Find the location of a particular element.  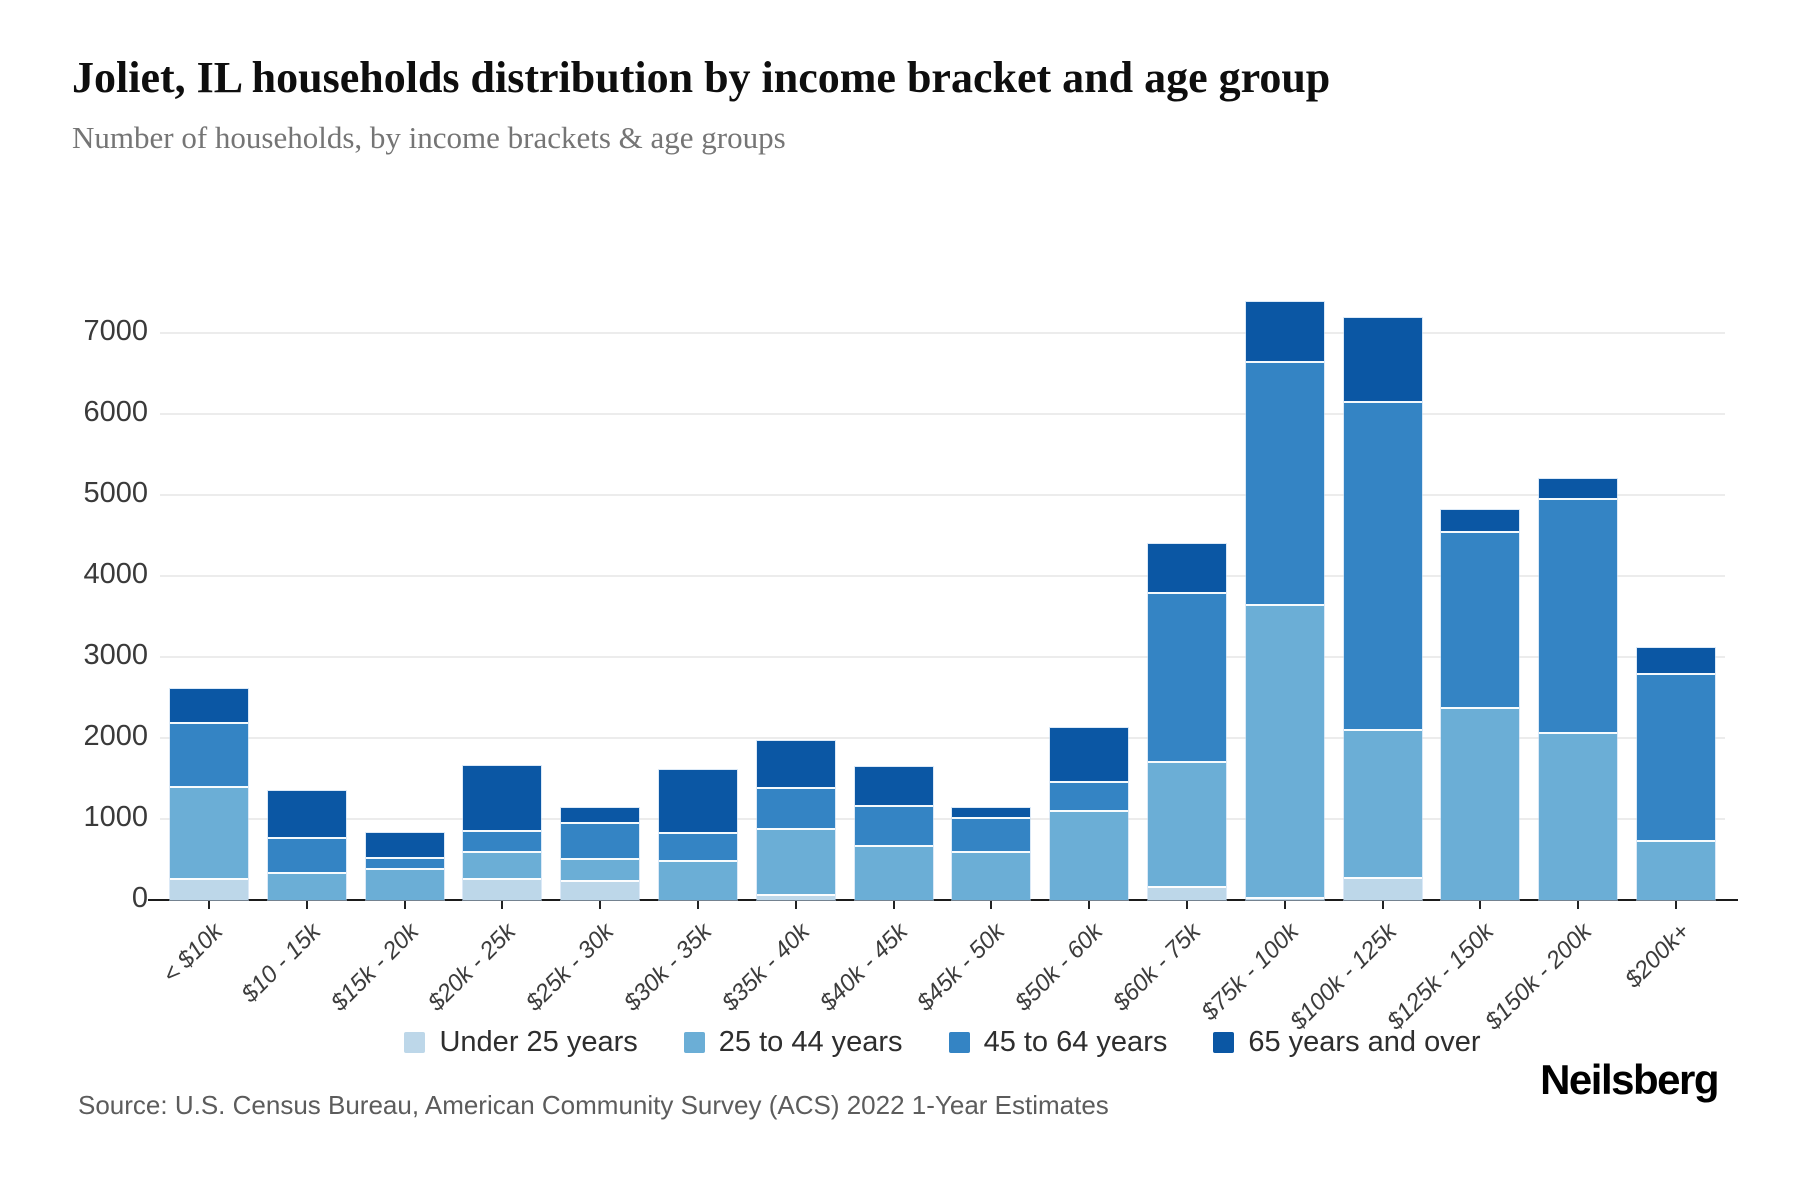

bar-$15k - 20k is located at coordinates (404, 866).